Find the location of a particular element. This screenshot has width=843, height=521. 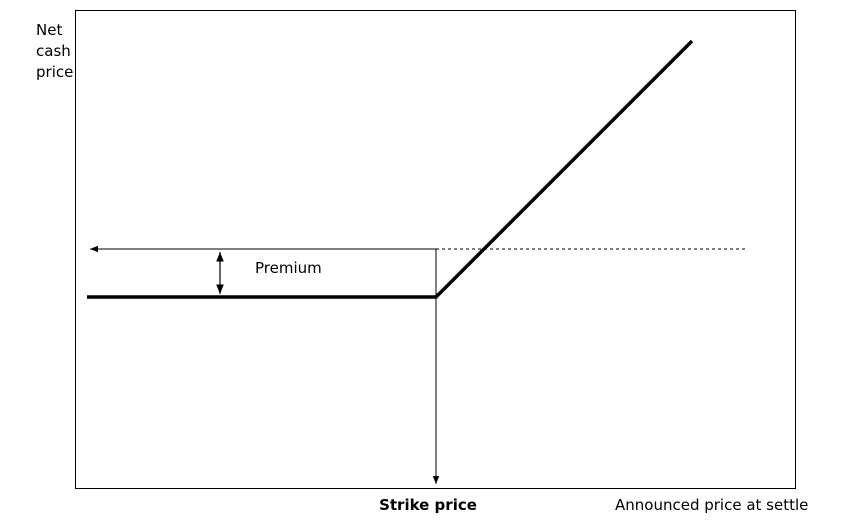

premium-label: Premium is located at coordinates (288, 268).